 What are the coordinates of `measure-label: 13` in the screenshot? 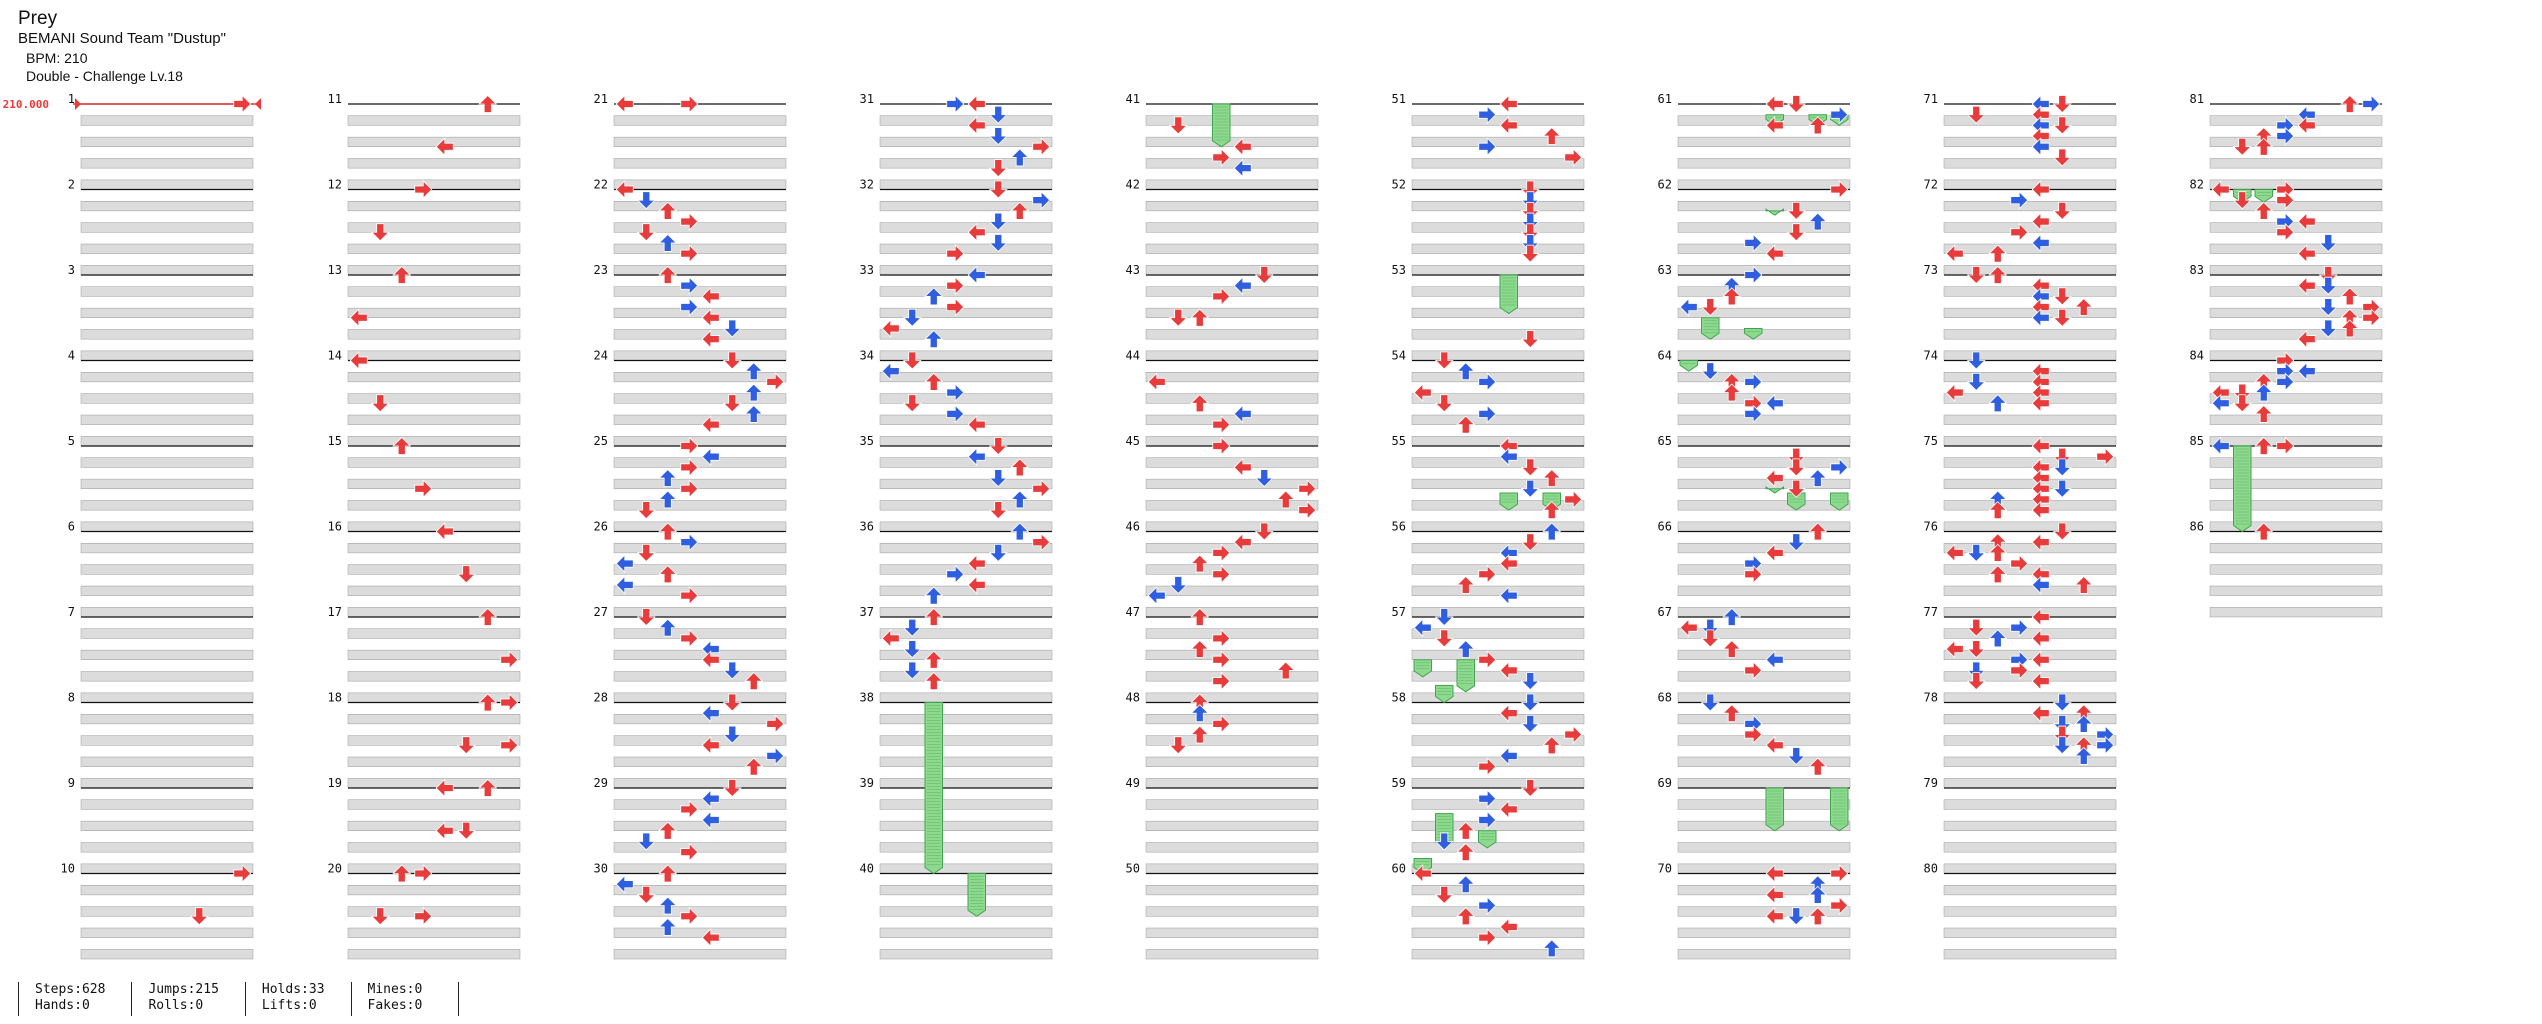 It's located at (335, 270).